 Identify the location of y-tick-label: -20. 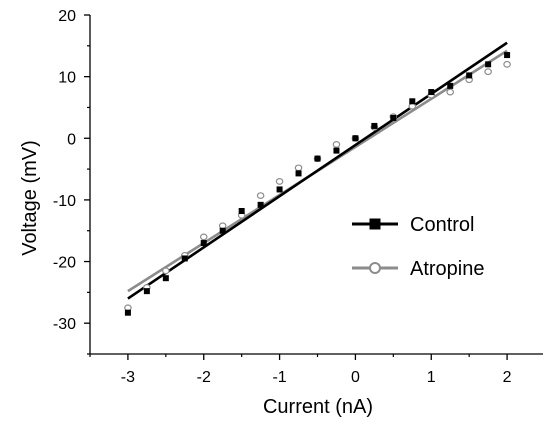
(64, 263).